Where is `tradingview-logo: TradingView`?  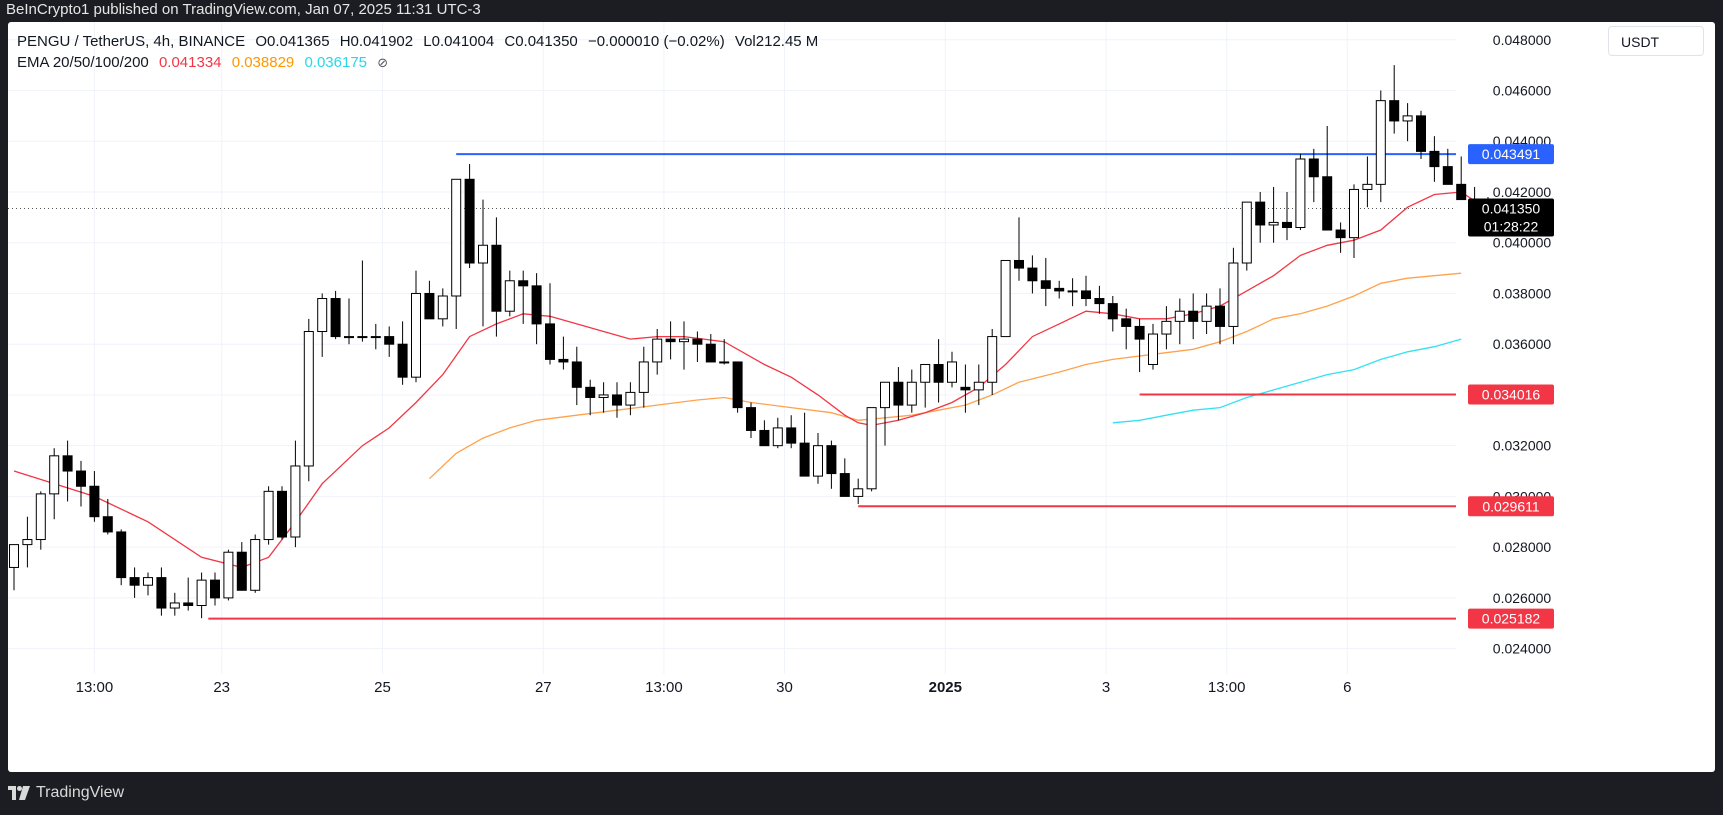 tradingview-logo: TradingView is located at coordinates (66, 793).